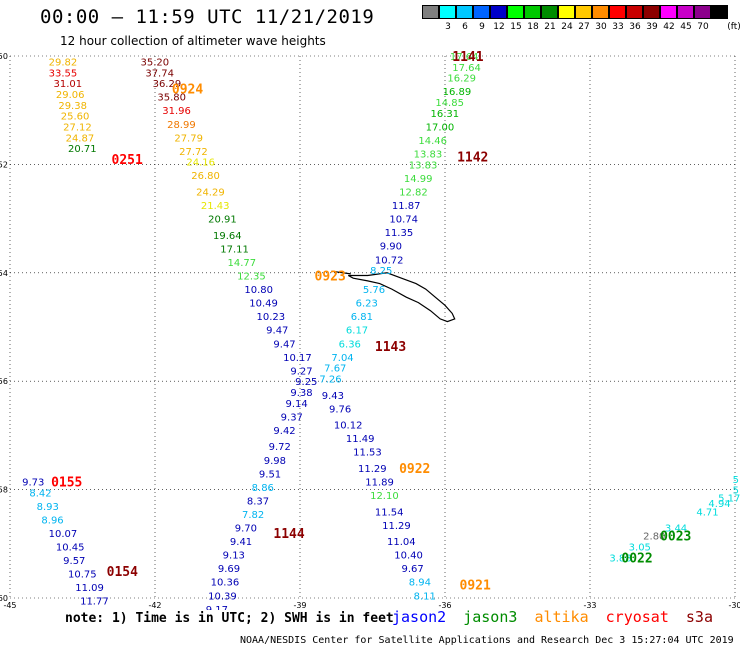 This screenshot has height=650, width=740. I want to click on legend-jason2: jason2, so click(419, 617).